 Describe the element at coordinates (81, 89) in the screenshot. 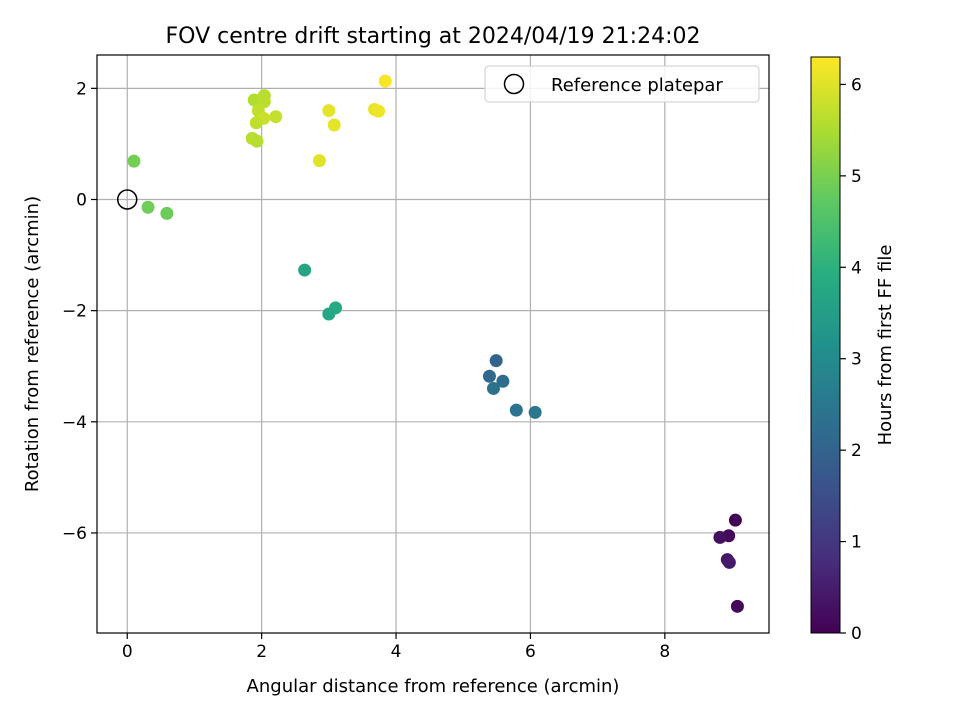

I see `y-tick-label: 2` at that location.